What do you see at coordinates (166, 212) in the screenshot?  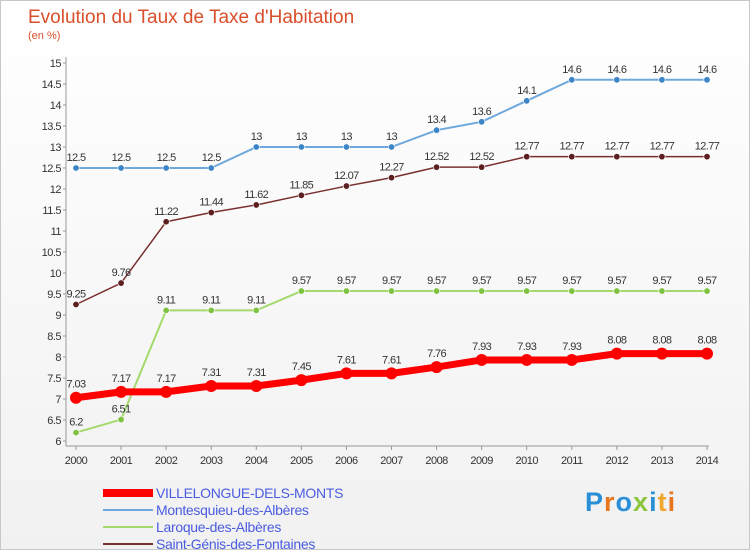 I see `data-label: 11.22` at bounding box center [166, 212].